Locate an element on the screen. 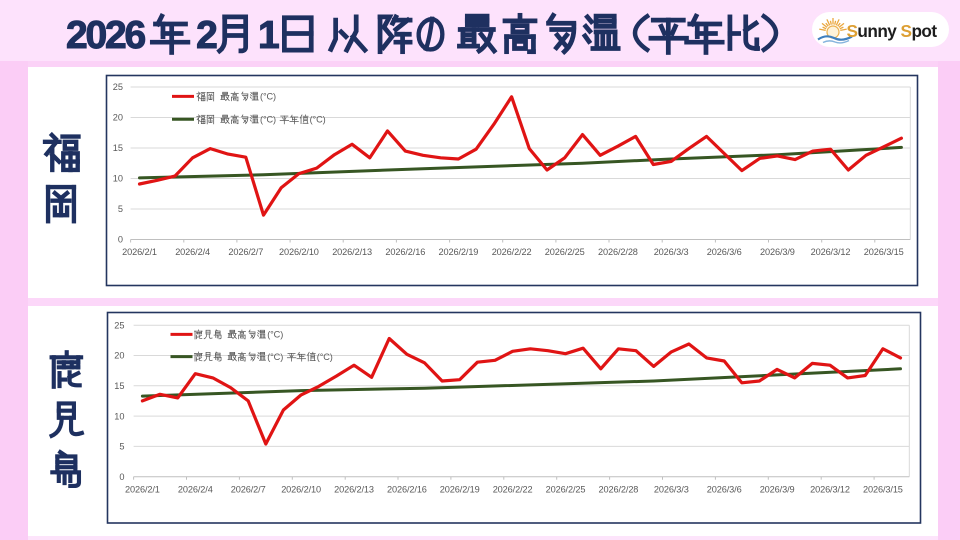 This screenshot has height=540, width=960. svg-text: 2026 is located at coordinates (105, 35).